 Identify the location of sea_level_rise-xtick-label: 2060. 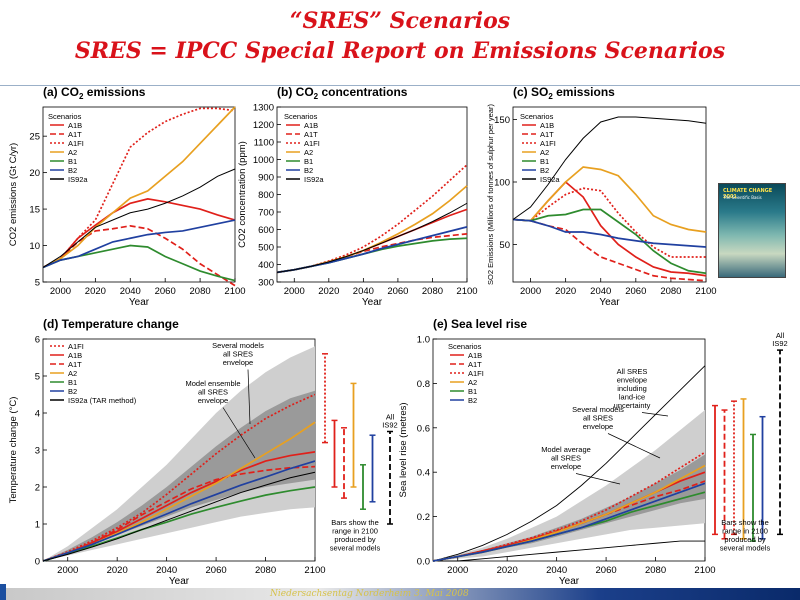
(606, 570).